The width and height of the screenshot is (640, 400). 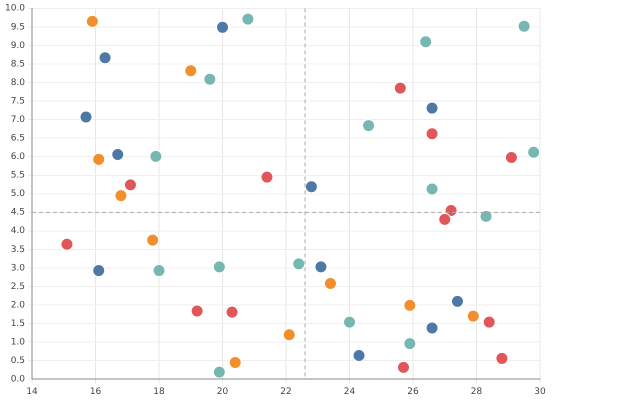 What do you see at coordinates (96, 391) in the screenshot?
I see `x-tick-label: 16` at bounding box center [96, 391].